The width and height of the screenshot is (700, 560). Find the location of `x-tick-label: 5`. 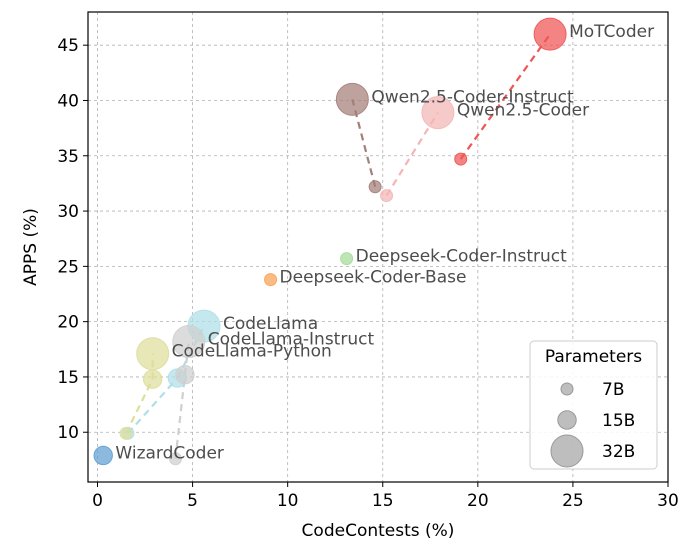

x-tick-label: 5 is located at coordinates (192, 501).